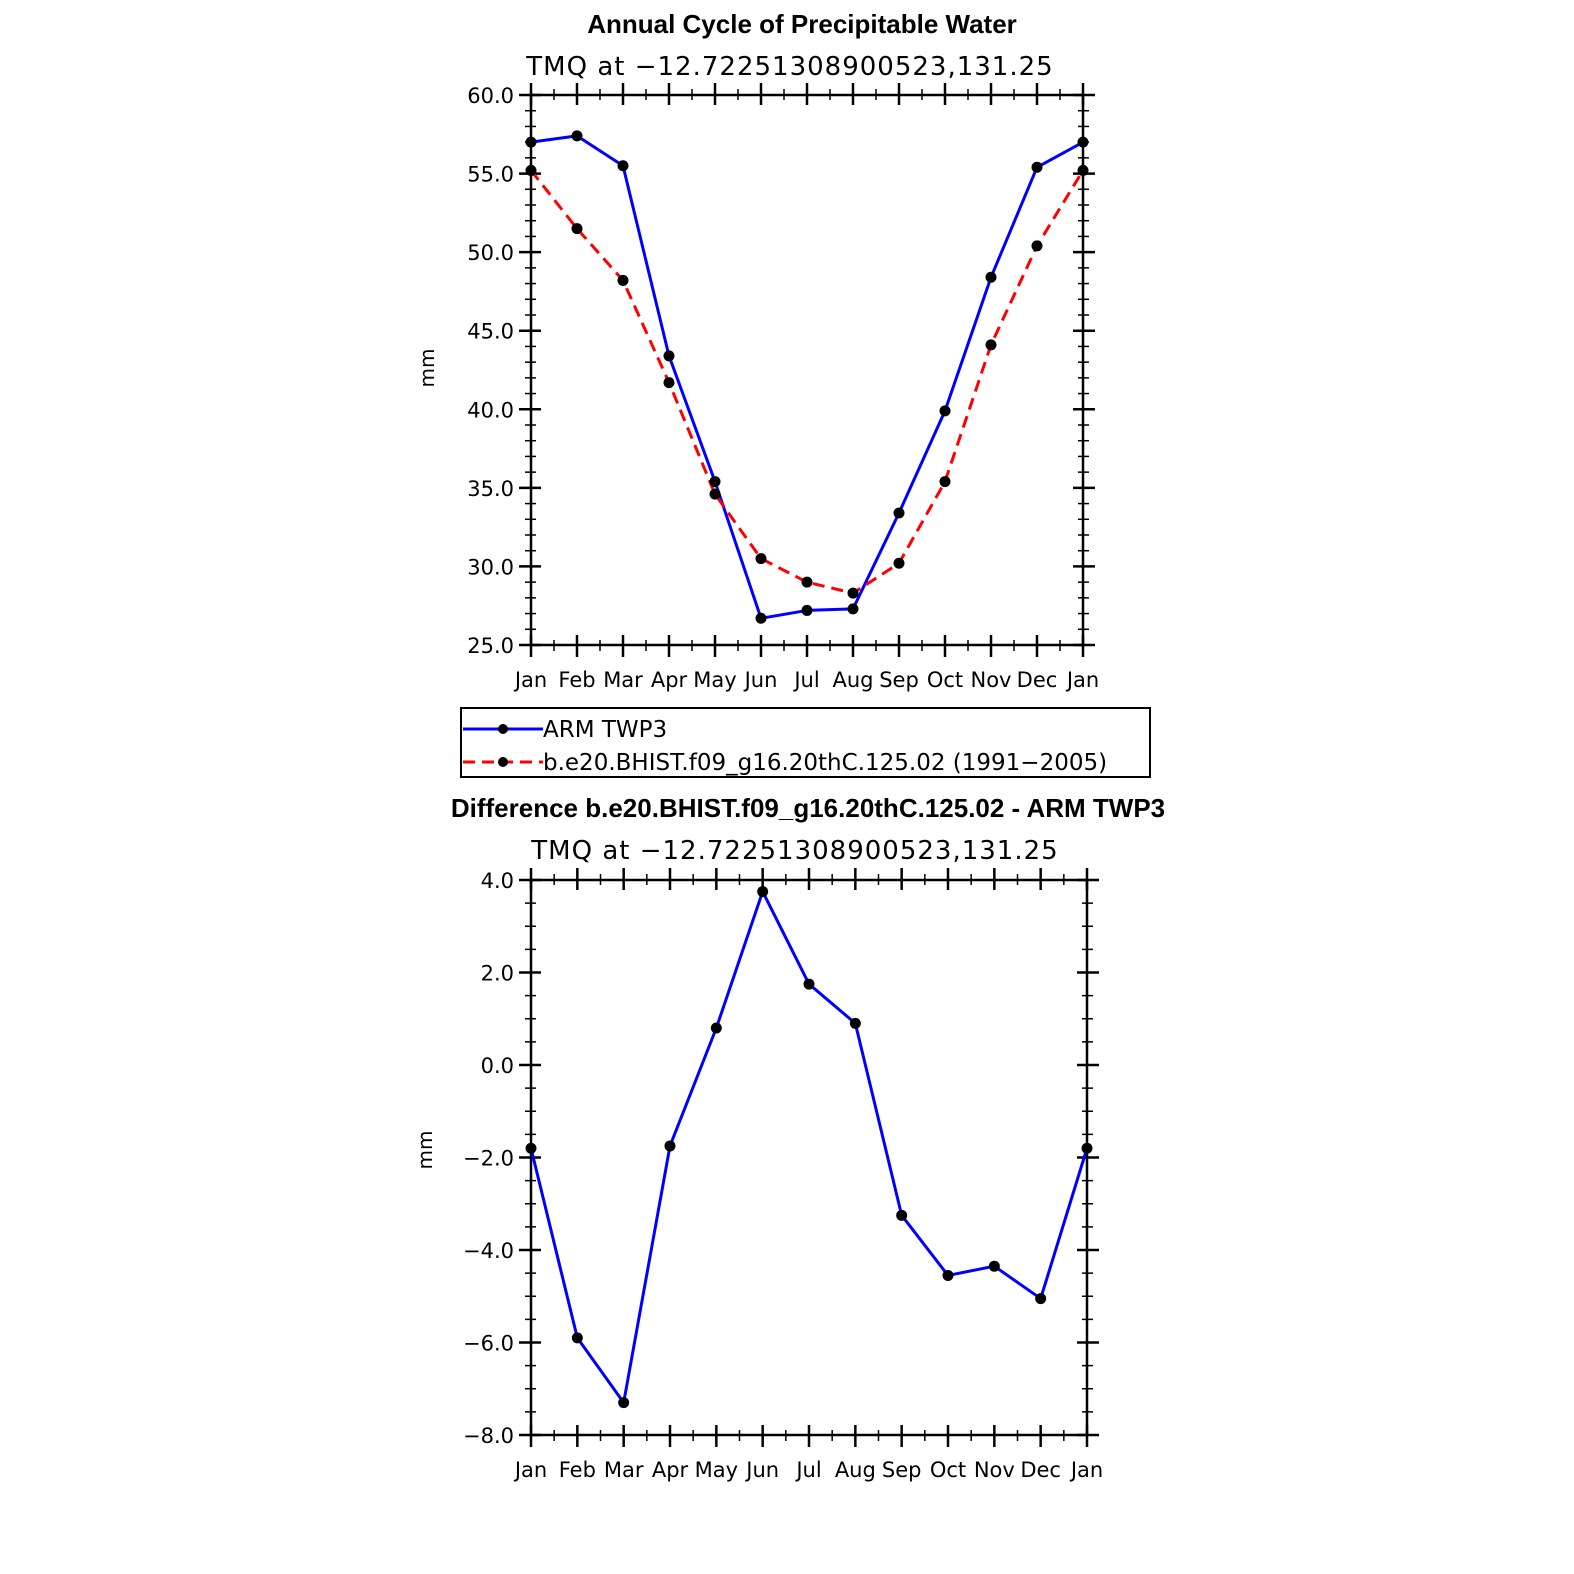 Image resolution: width=1574 pixels, height=1574 pixels. What do you see at coordinates (490, 332) in the screenshot?
I see `y-tick-label: 45.0` at bounding box center [490, 332].